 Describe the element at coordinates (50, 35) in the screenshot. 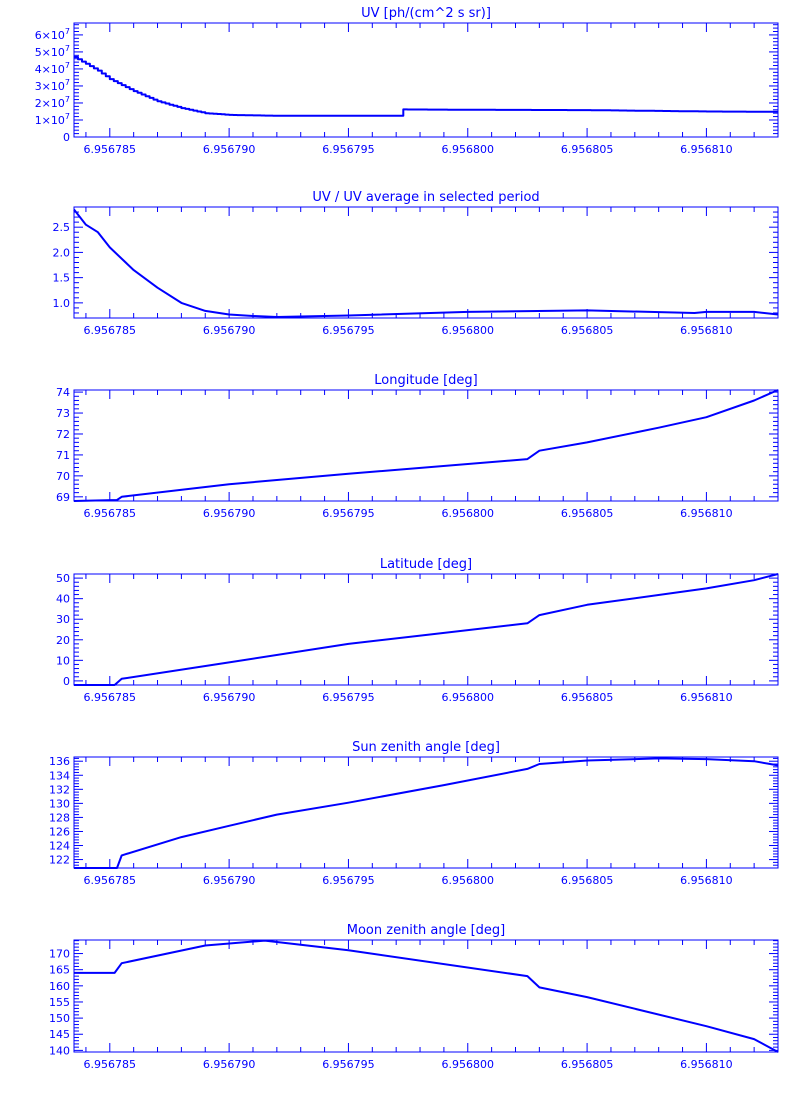

I see `y-tick-label-base: 6×10` at that location.